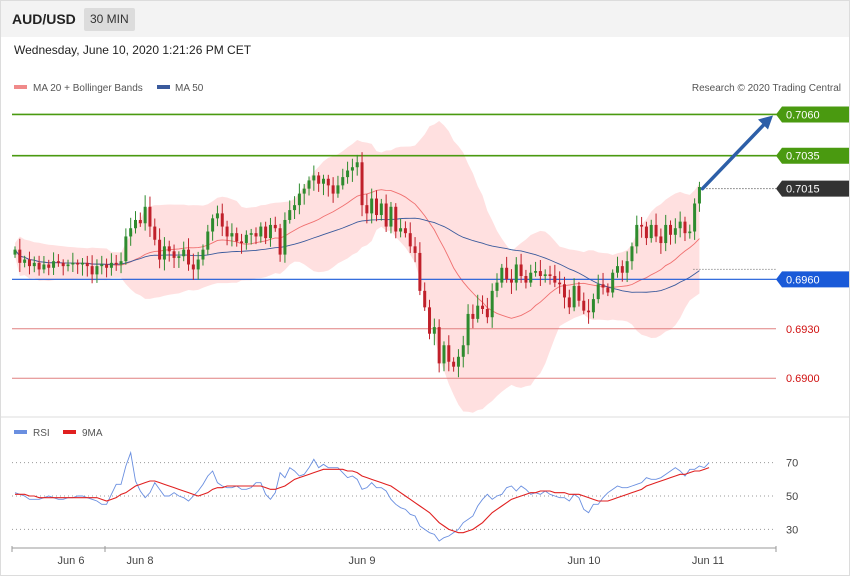  What do you see at coordinates (803, 330) in the screenshot?
I see `support-level-label: 0.6930` at bounding box center [803, 330].